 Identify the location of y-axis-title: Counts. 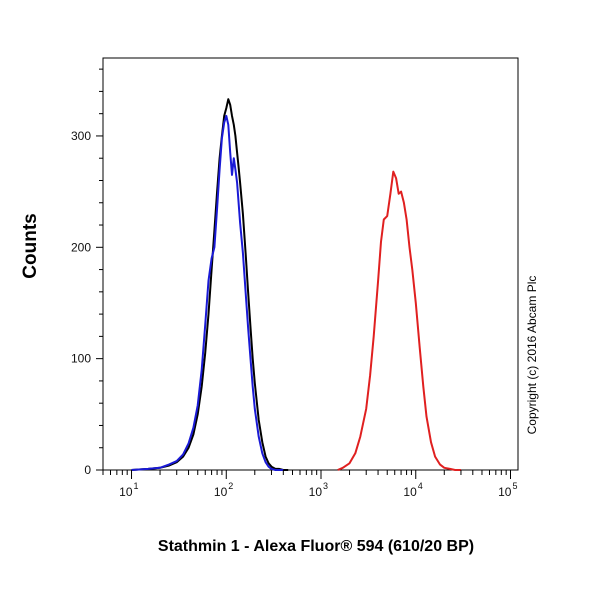
(30, 245).